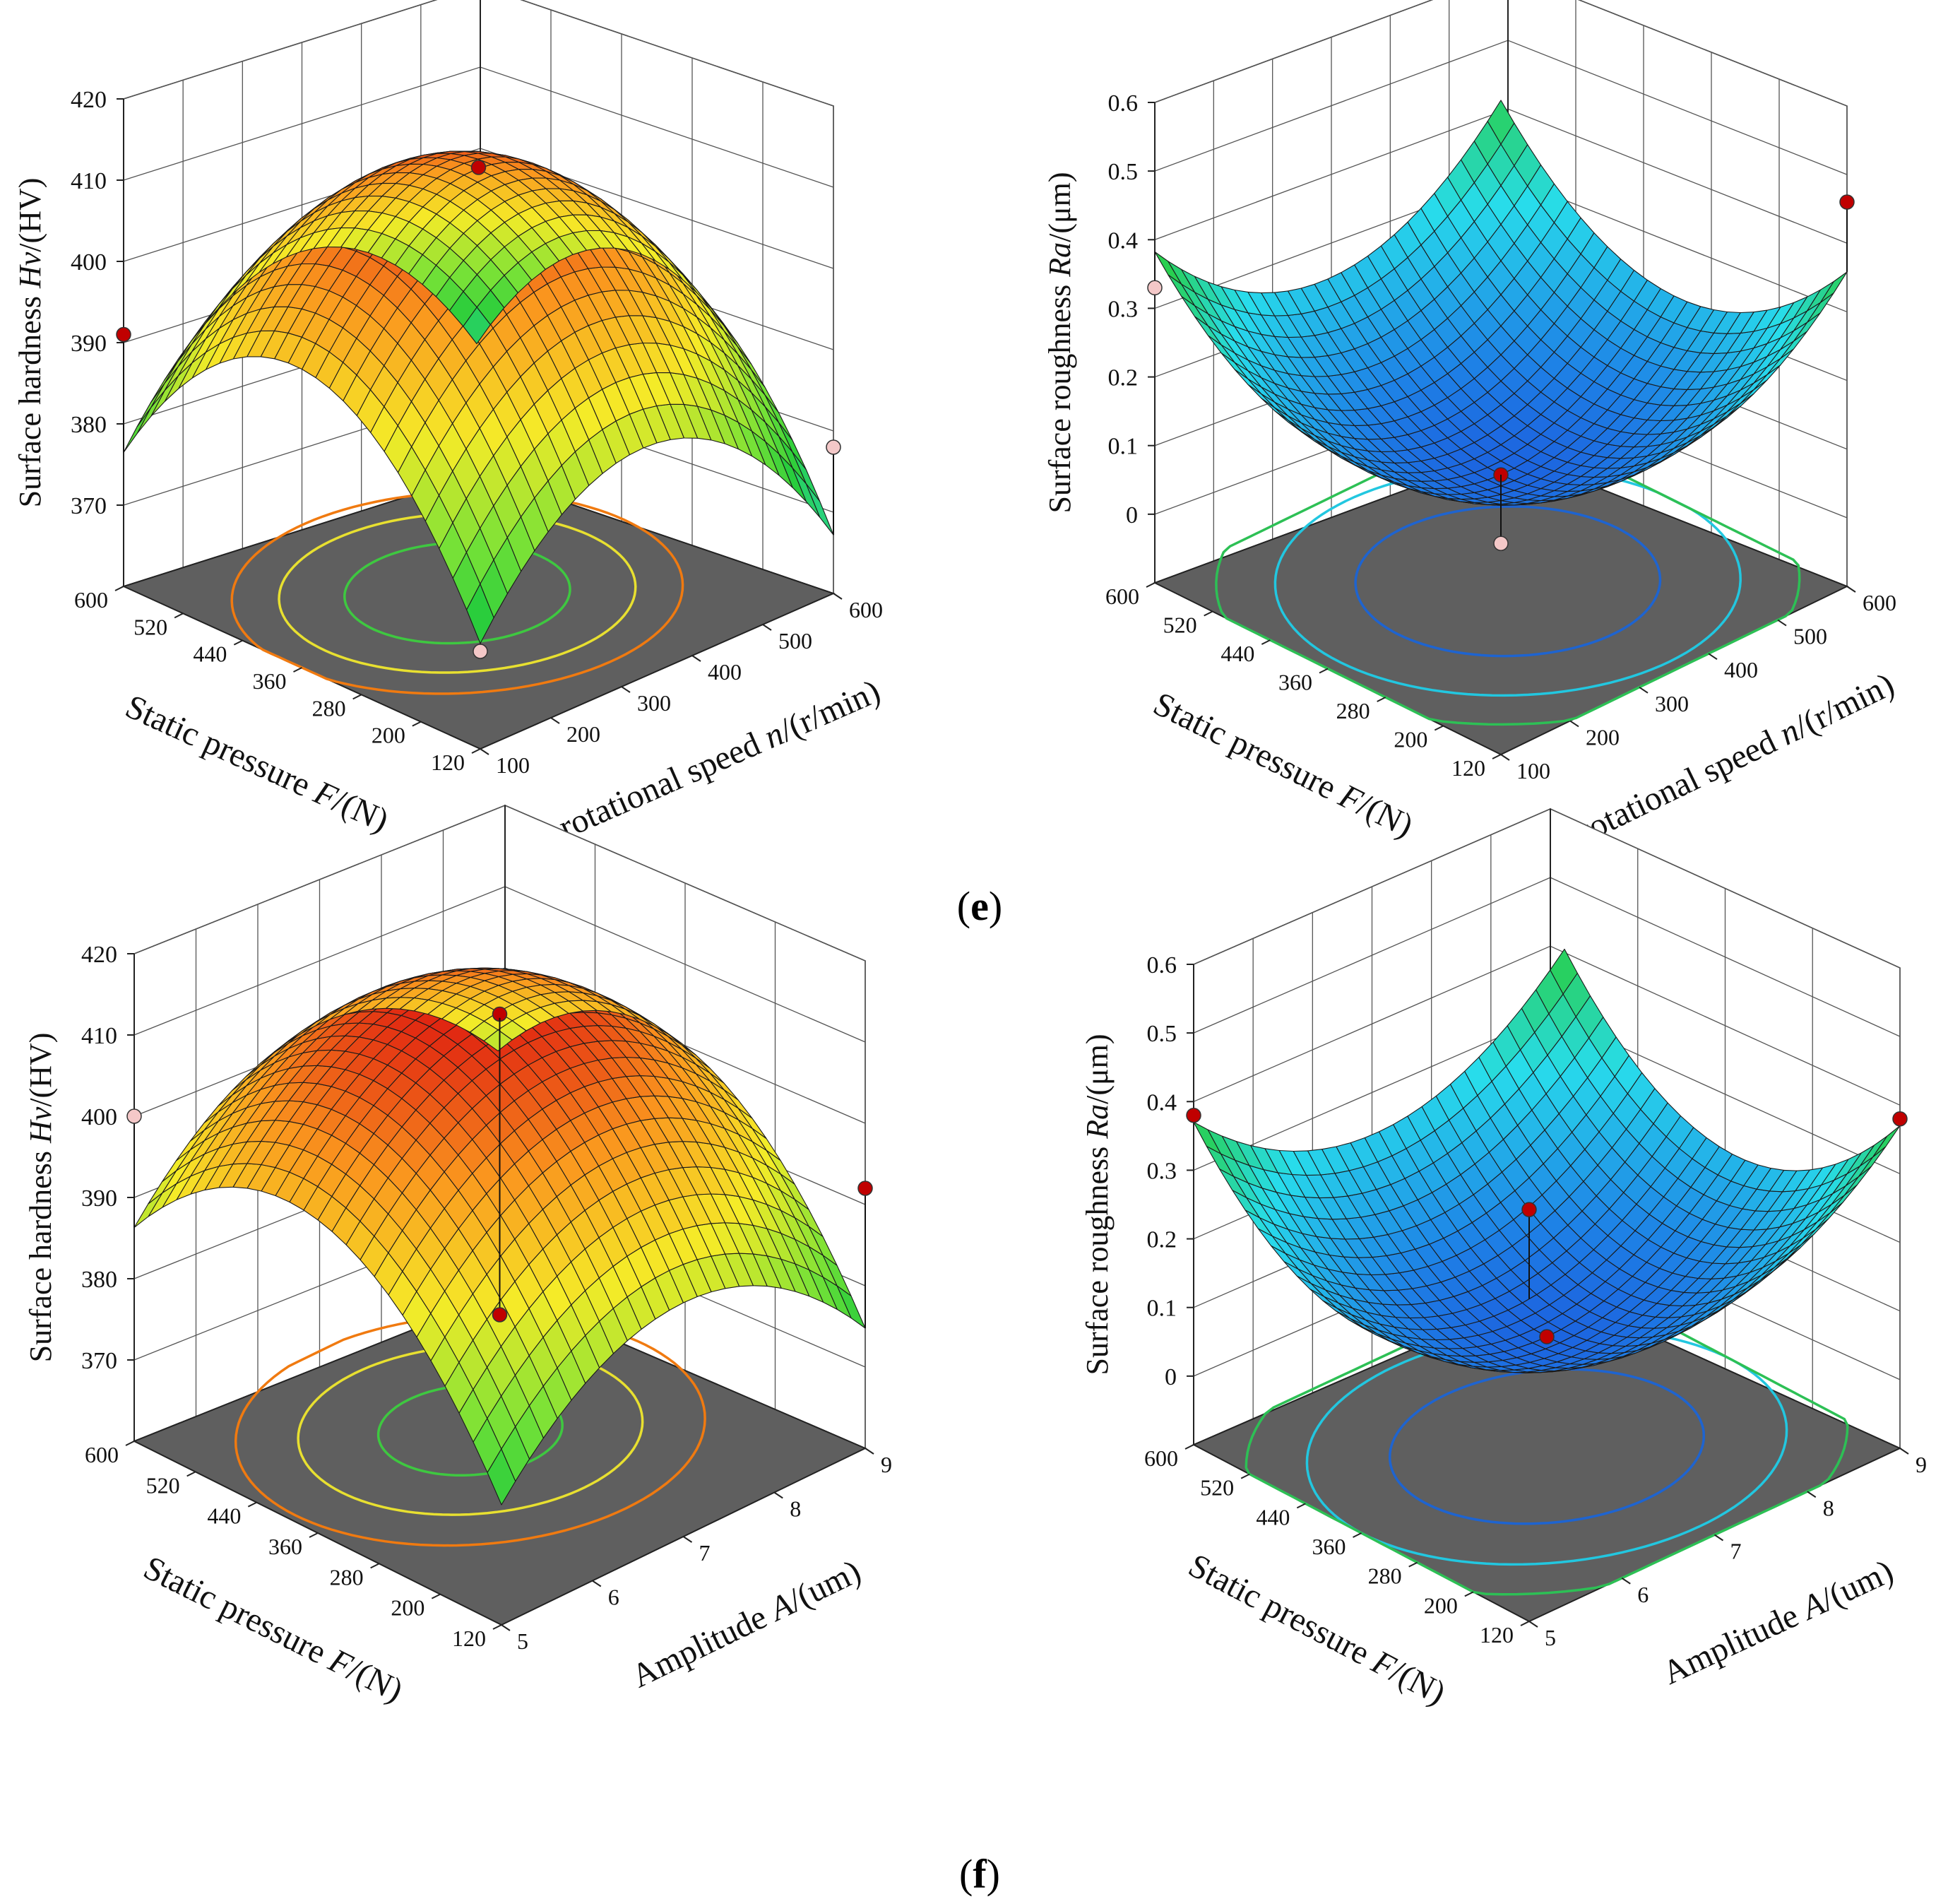 This screenshot has width=1960, height=1899. What do you see at coordinates (654, 703) in the screenshot?
I see `y-tick-label: 300` at bounding box center [654, 703].